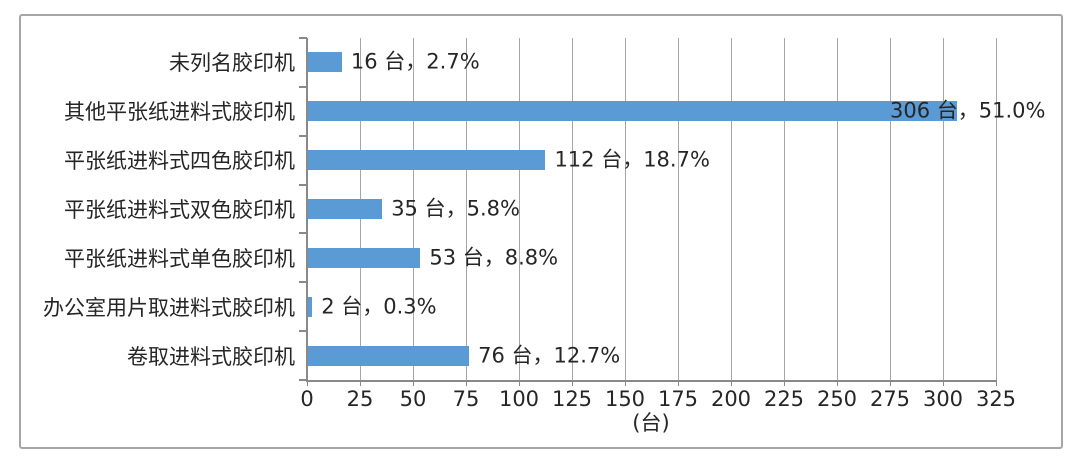 This screenshot has height=467, width=1080. I want to click on x-tick-label: 250, so click(837, 399).